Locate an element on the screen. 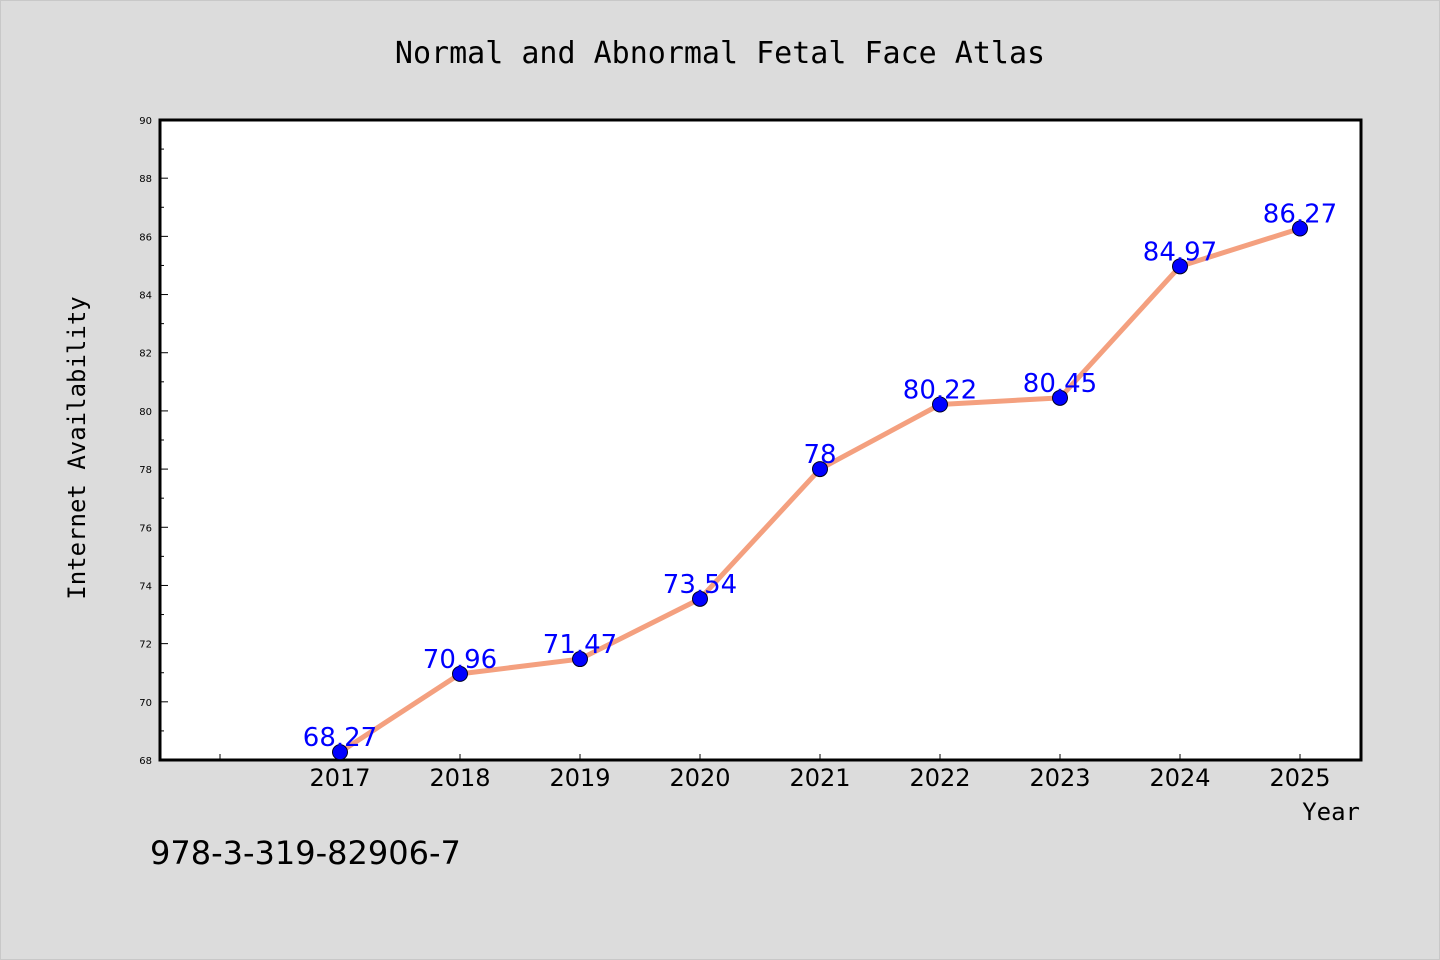 The height and width of the screenshot is (960, 1440). y-axis-label: Internet Availability is located at coordinates (77, 447).